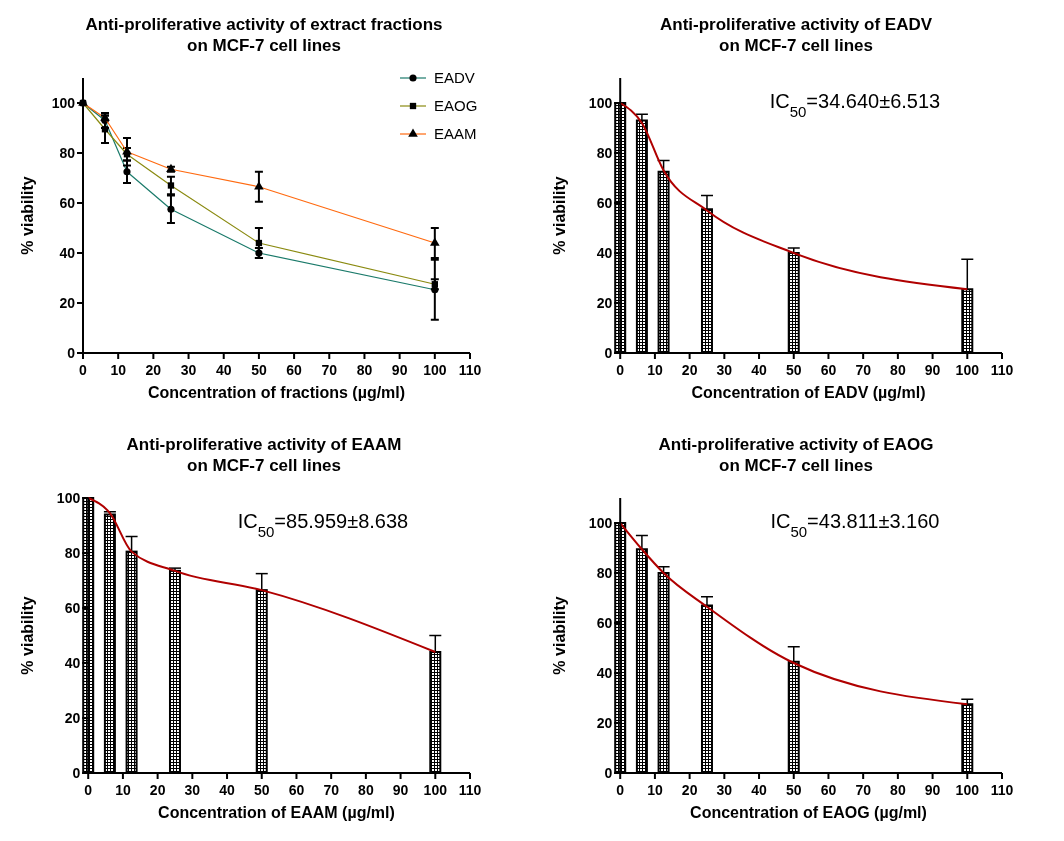 The height and width of the screenshot is (841, 1064). I want to click on legend-label: EAAM, so click(455, 134).